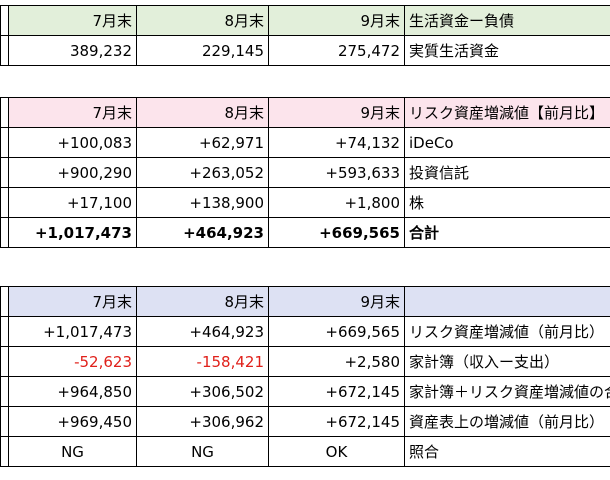 This screenshot has width=610, height=480. What do you see at coordinates (507, 391) in the screenshot?
I see `row-label: 家計簿＋リスク資産増減値の合計` at bounding box center [507, 391].